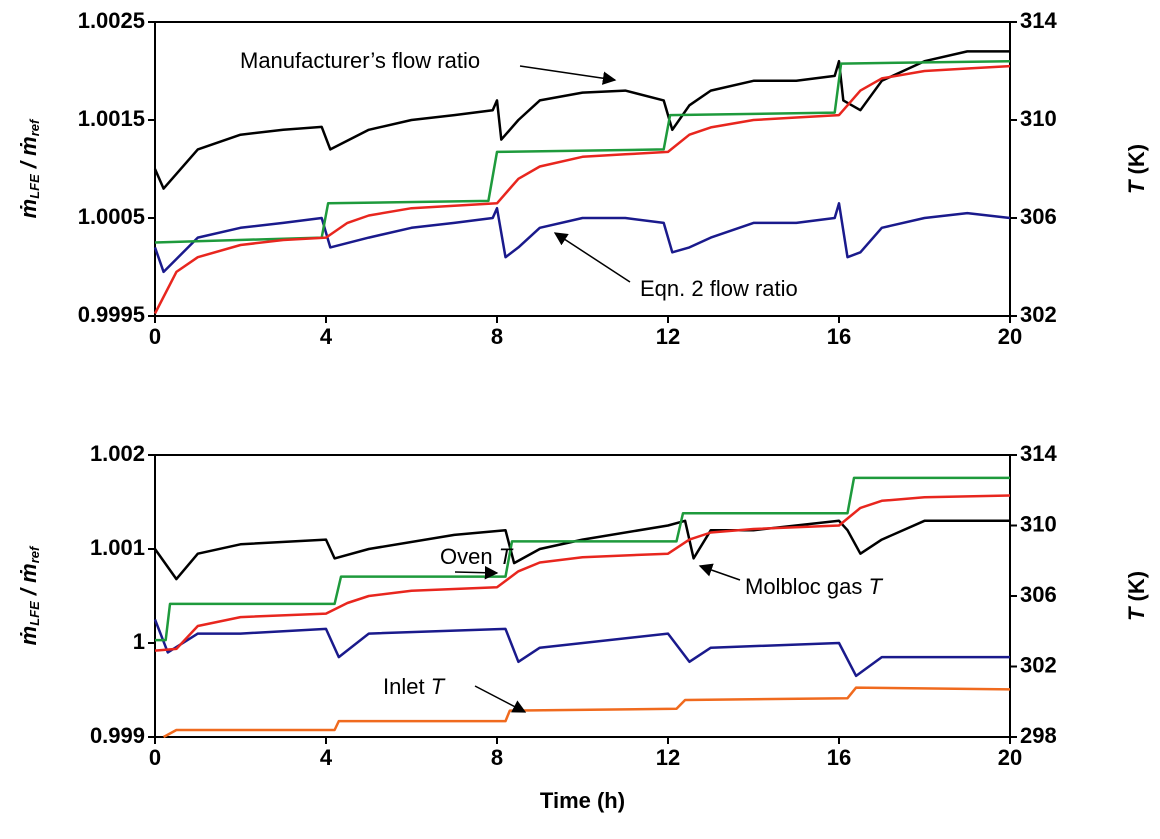  What do you see at coordinates (117, 735) in the screenshot?
I see `y-tick-label: 0.999` at bounding box center [117, 735].